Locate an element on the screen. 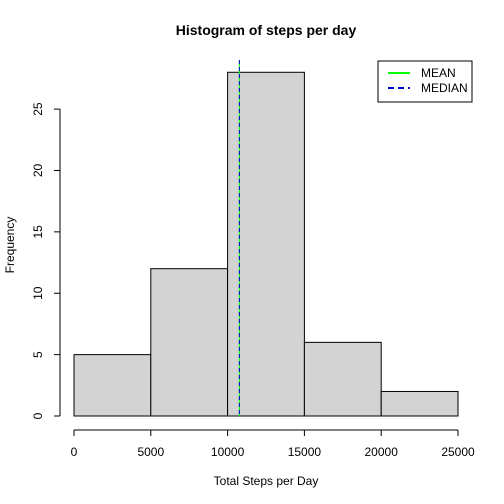 This screenshot has width=504, height=504. y-tick-label: 15 is located at coordinates (38, 232).